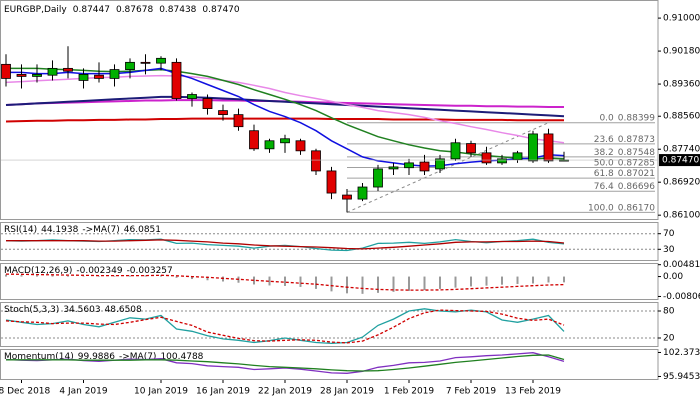 The height and width of the screenshot is (400, 700). What do you see at coordinates (38, 271) in the screenshot?
I see `legend-name: MACD(12,26,9)` at bounding box center [38, 271].